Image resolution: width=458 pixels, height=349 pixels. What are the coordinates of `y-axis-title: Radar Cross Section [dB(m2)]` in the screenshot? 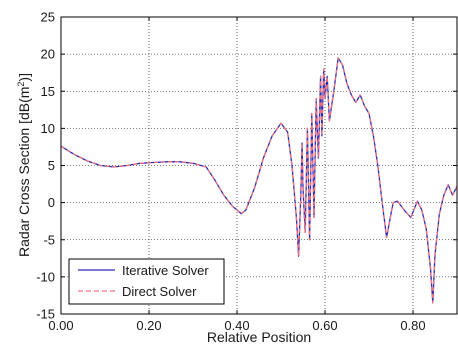 It's located at (24, 165).